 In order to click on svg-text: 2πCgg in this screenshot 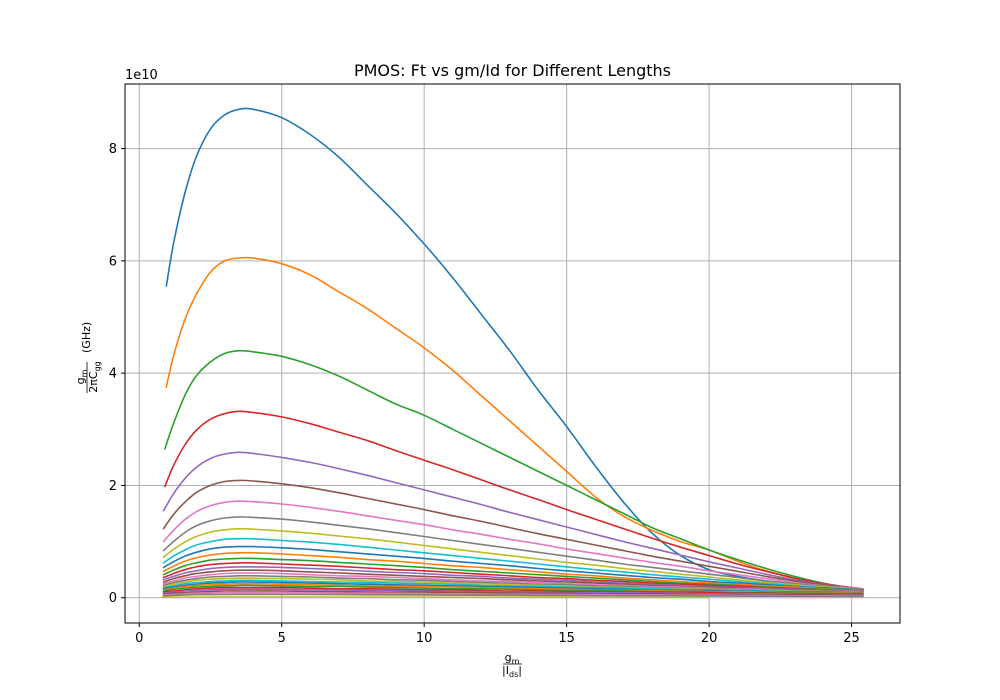, I will do `click(94, 376)`.